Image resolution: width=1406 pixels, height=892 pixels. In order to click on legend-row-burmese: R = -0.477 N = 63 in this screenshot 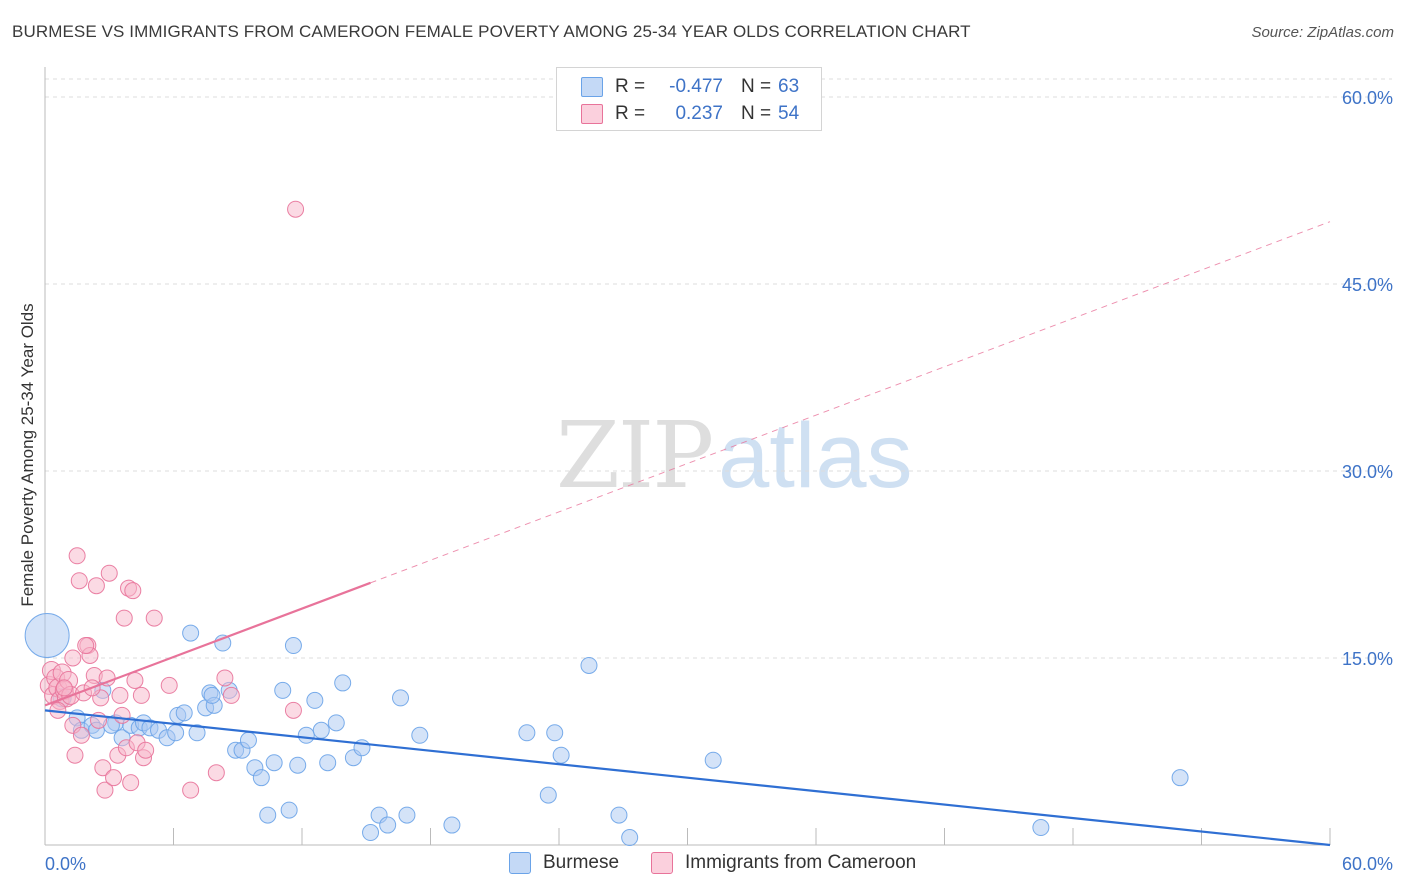, I will do `click(690, 87)`.